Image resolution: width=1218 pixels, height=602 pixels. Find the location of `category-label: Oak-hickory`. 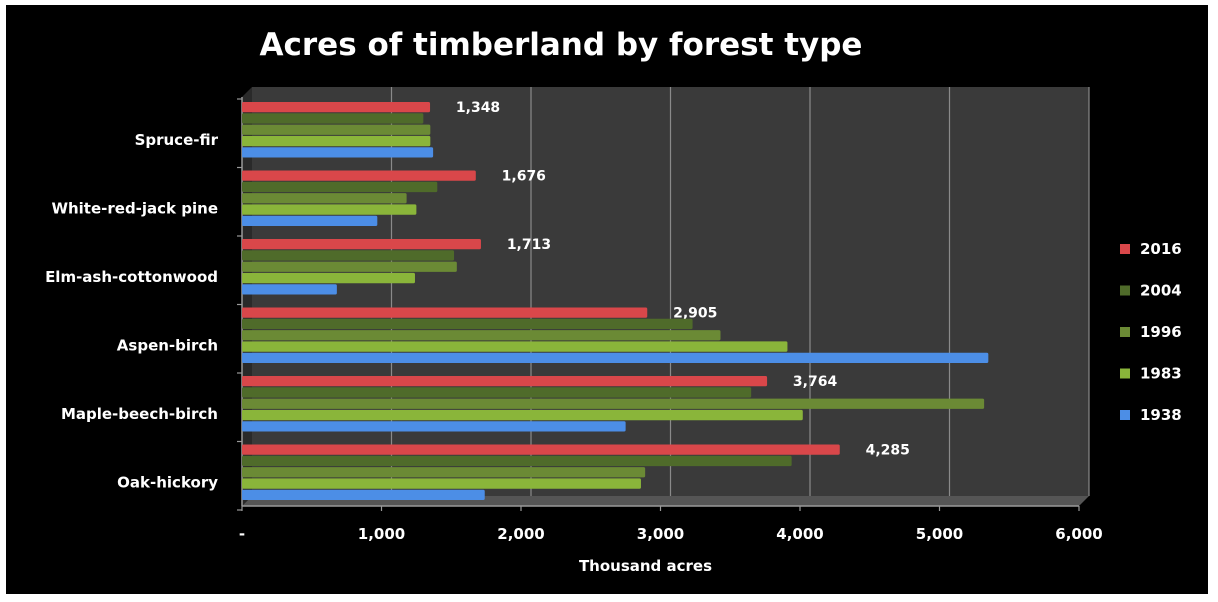

category-label: Oak-hickory is located at coordinates (167, 483).